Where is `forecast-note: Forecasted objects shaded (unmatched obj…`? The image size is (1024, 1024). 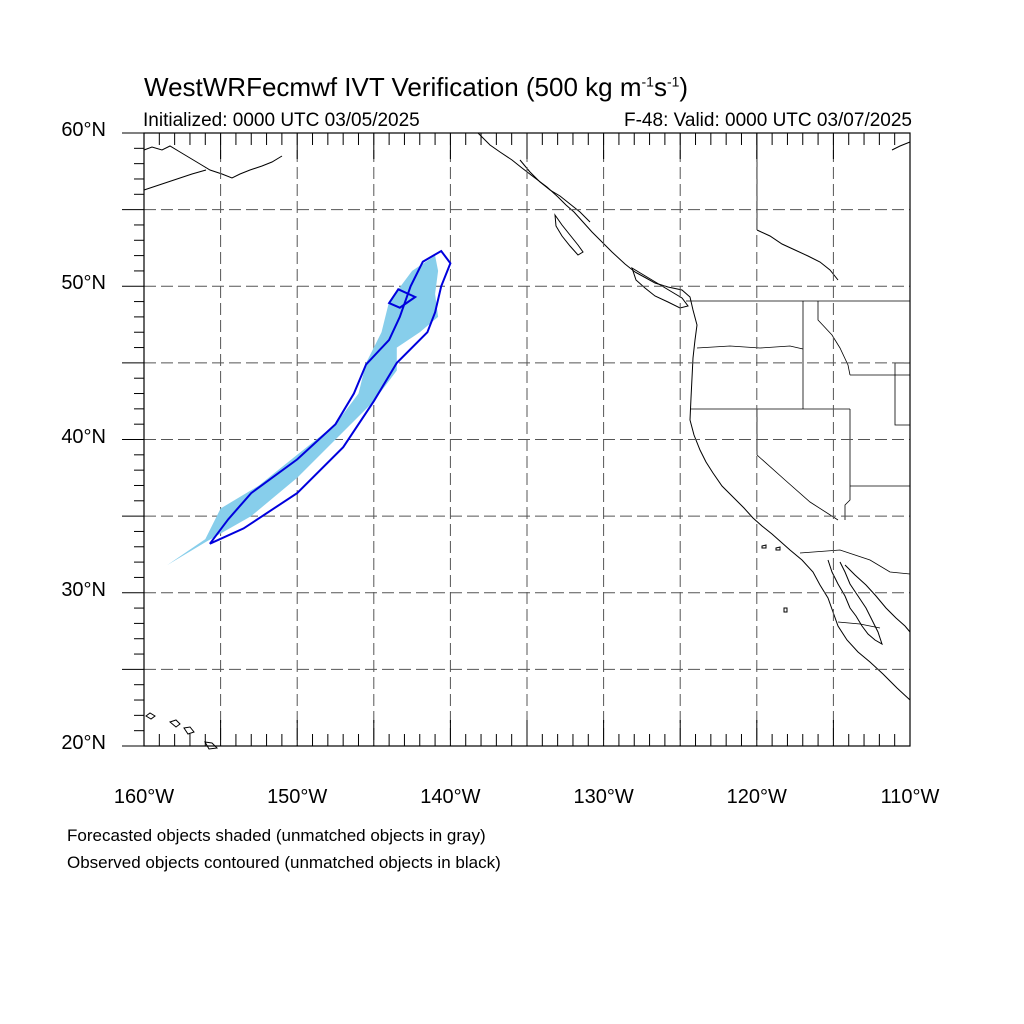 forecast-note: Forecasted objects shaded (unmatched obj… is located at coordinates (276, 835).